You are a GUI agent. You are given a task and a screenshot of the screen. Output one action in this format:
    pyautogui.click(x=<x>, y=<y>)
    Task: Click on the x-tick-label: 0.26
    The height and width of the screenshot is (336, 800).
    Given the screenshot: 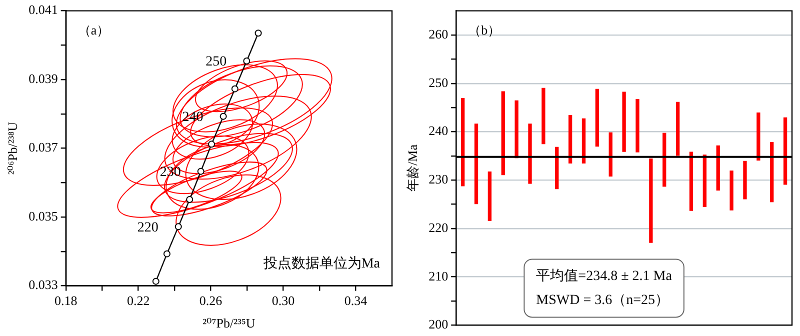 What is the action you would take?
    pyautogui.click(x=211, y=300)
    